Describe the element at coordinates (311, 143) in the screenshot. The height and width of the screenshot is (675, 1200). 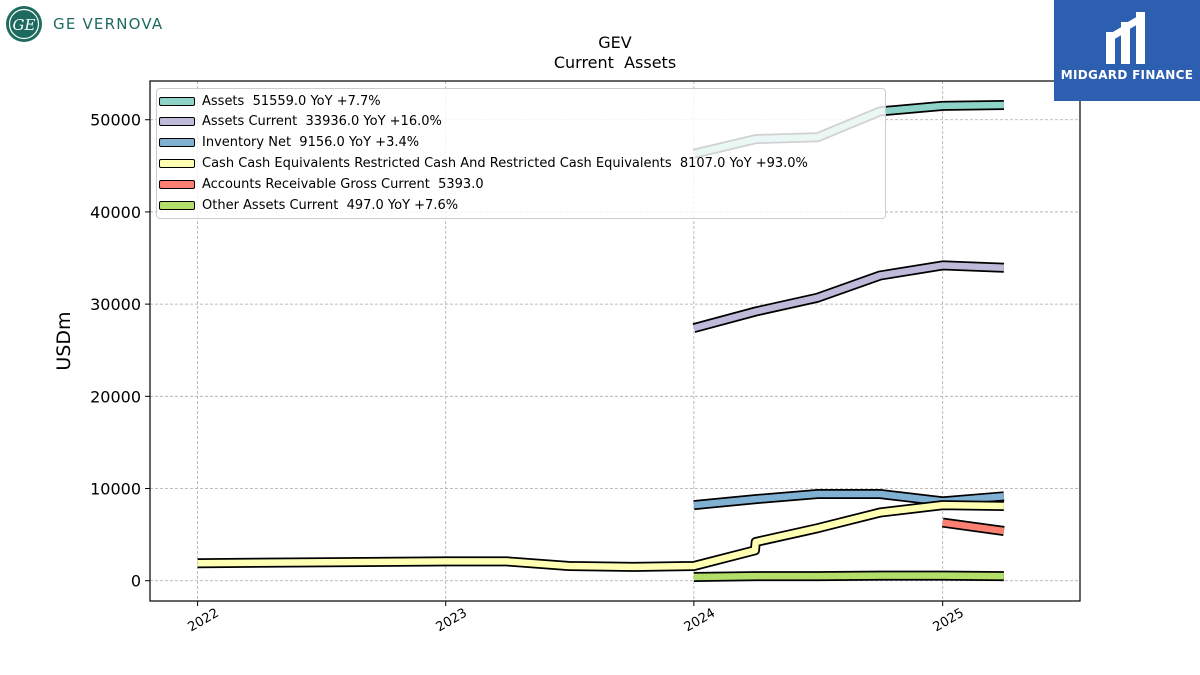
I see `legend-label: Inventory Net 9156.0 YoY +3.4%` at that location.